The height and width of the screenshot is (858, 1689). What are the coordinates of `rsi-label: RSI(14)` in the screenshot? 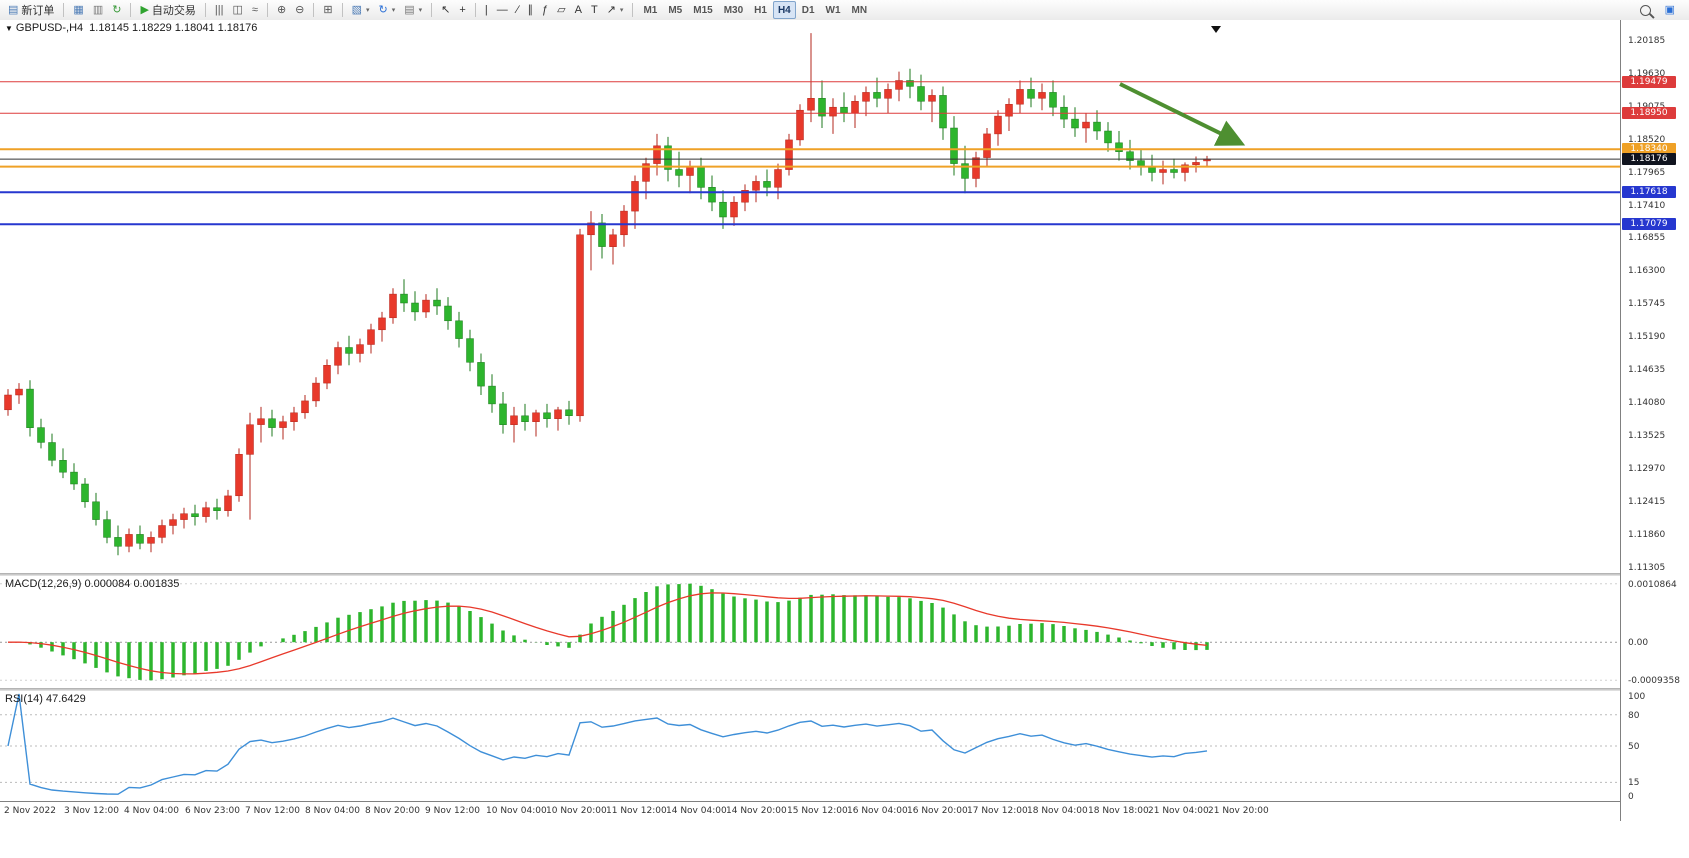 It's located at (24, 699).